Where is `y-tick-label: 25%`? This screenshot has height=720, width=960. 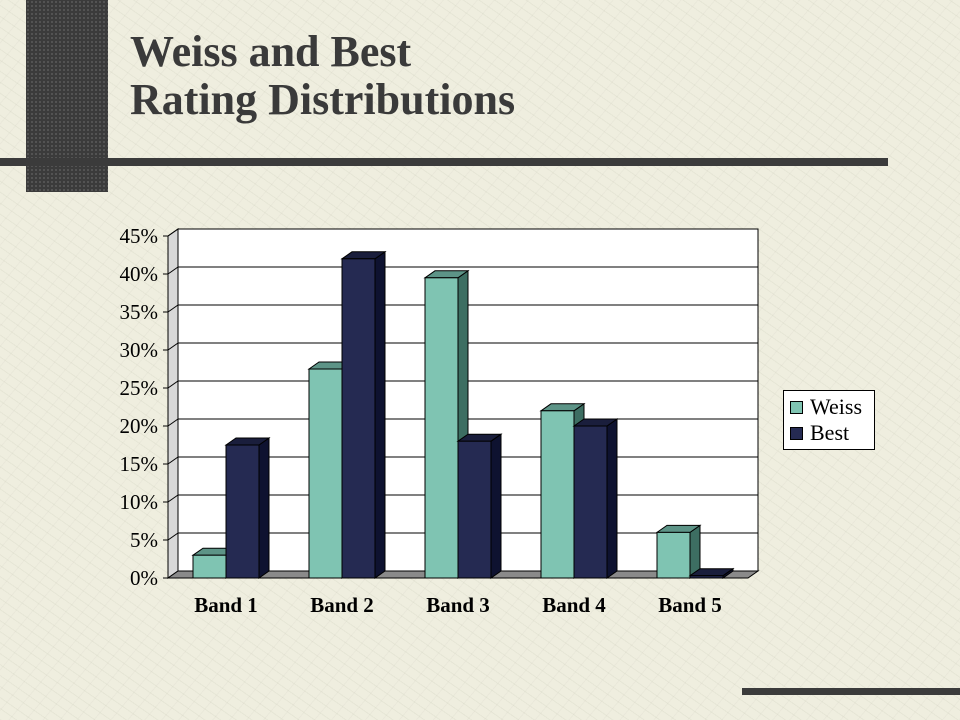 y-tick-label: 25% is located at coordinates (139, 388).